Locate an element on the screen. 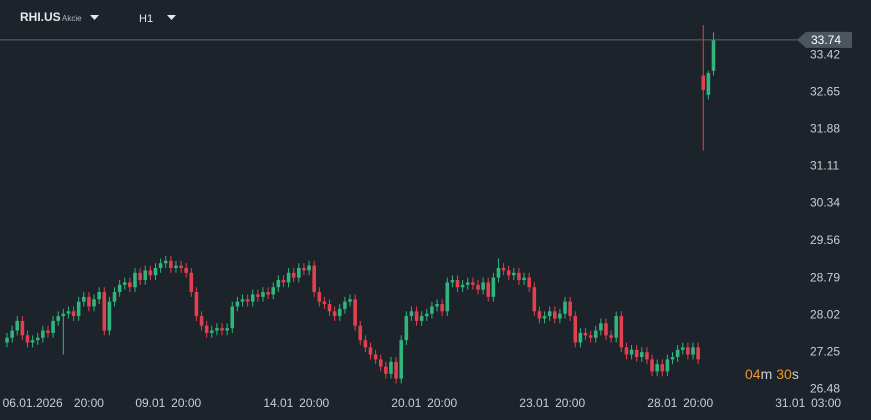 Image resolution: width=871 pixels, height=420 pixels. x-tick-label: 28.01 is located at coordinates (662, 403).